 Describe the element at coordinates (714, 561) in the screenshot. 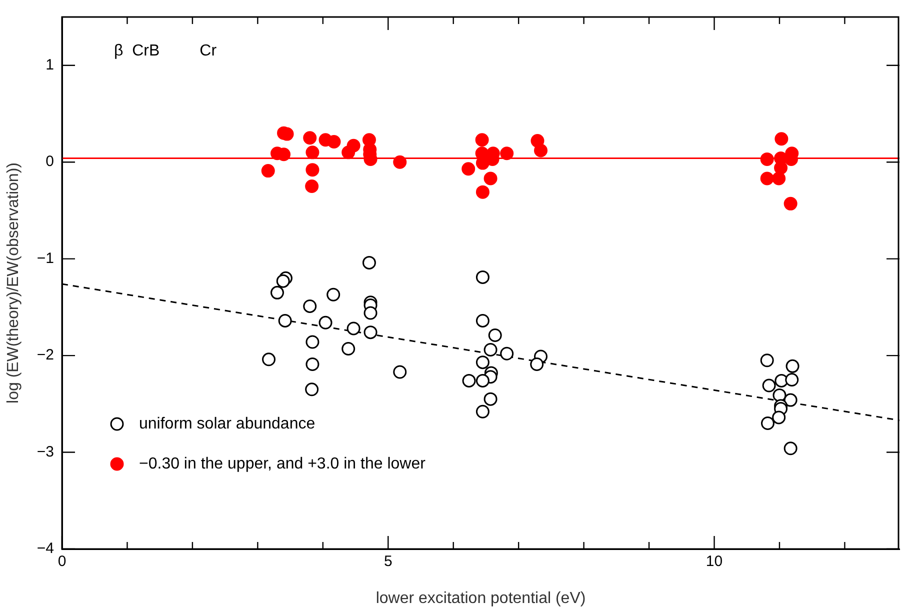

I see `x-tick-label: 10` at that location.